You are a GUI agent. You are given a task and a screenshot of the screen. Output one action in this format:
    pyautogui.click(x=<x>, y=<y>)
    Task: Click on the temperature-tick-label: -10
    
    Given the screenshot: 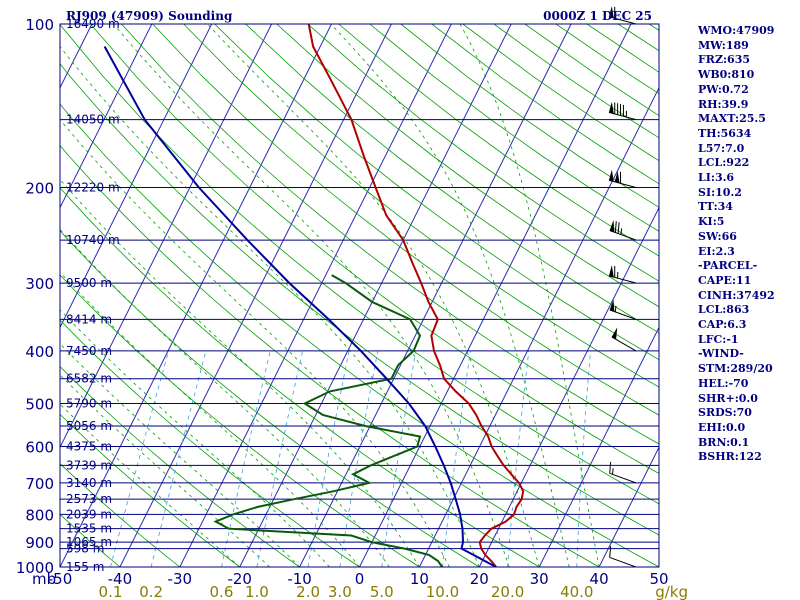 What is the action you would take?
    pyautogui.click(x=299, y=579)
    